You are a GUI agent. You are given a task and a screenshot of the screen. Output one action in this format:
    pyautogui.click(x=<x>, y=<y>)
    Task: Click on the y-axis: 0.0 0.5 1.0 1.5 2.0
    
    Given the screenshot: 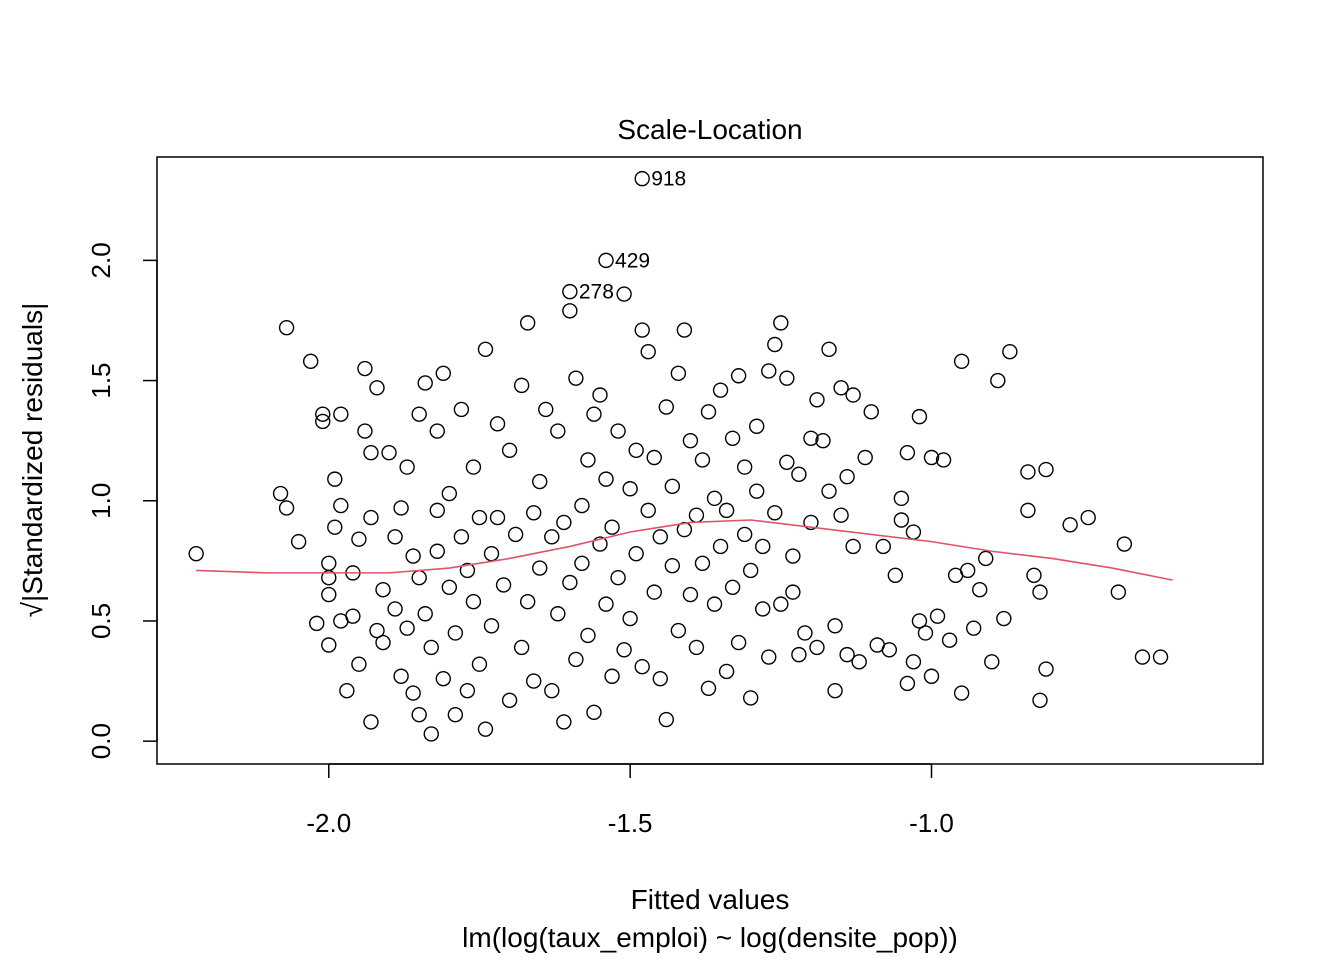 What is the action you would take?
    pyautogui.click(x=122, y=500)
    